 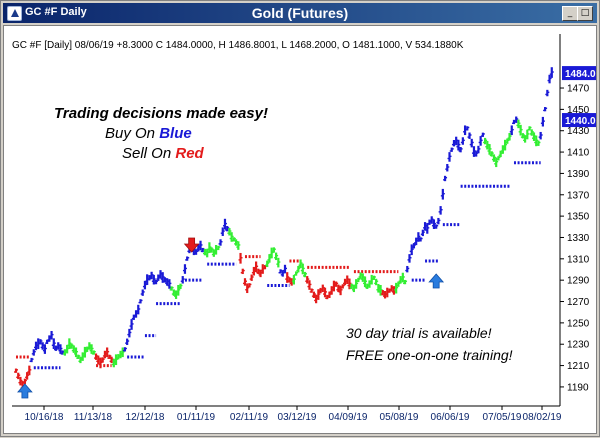 I want to click on annotation-training: FREE one-on-one training!, so click(x=429, y=355).